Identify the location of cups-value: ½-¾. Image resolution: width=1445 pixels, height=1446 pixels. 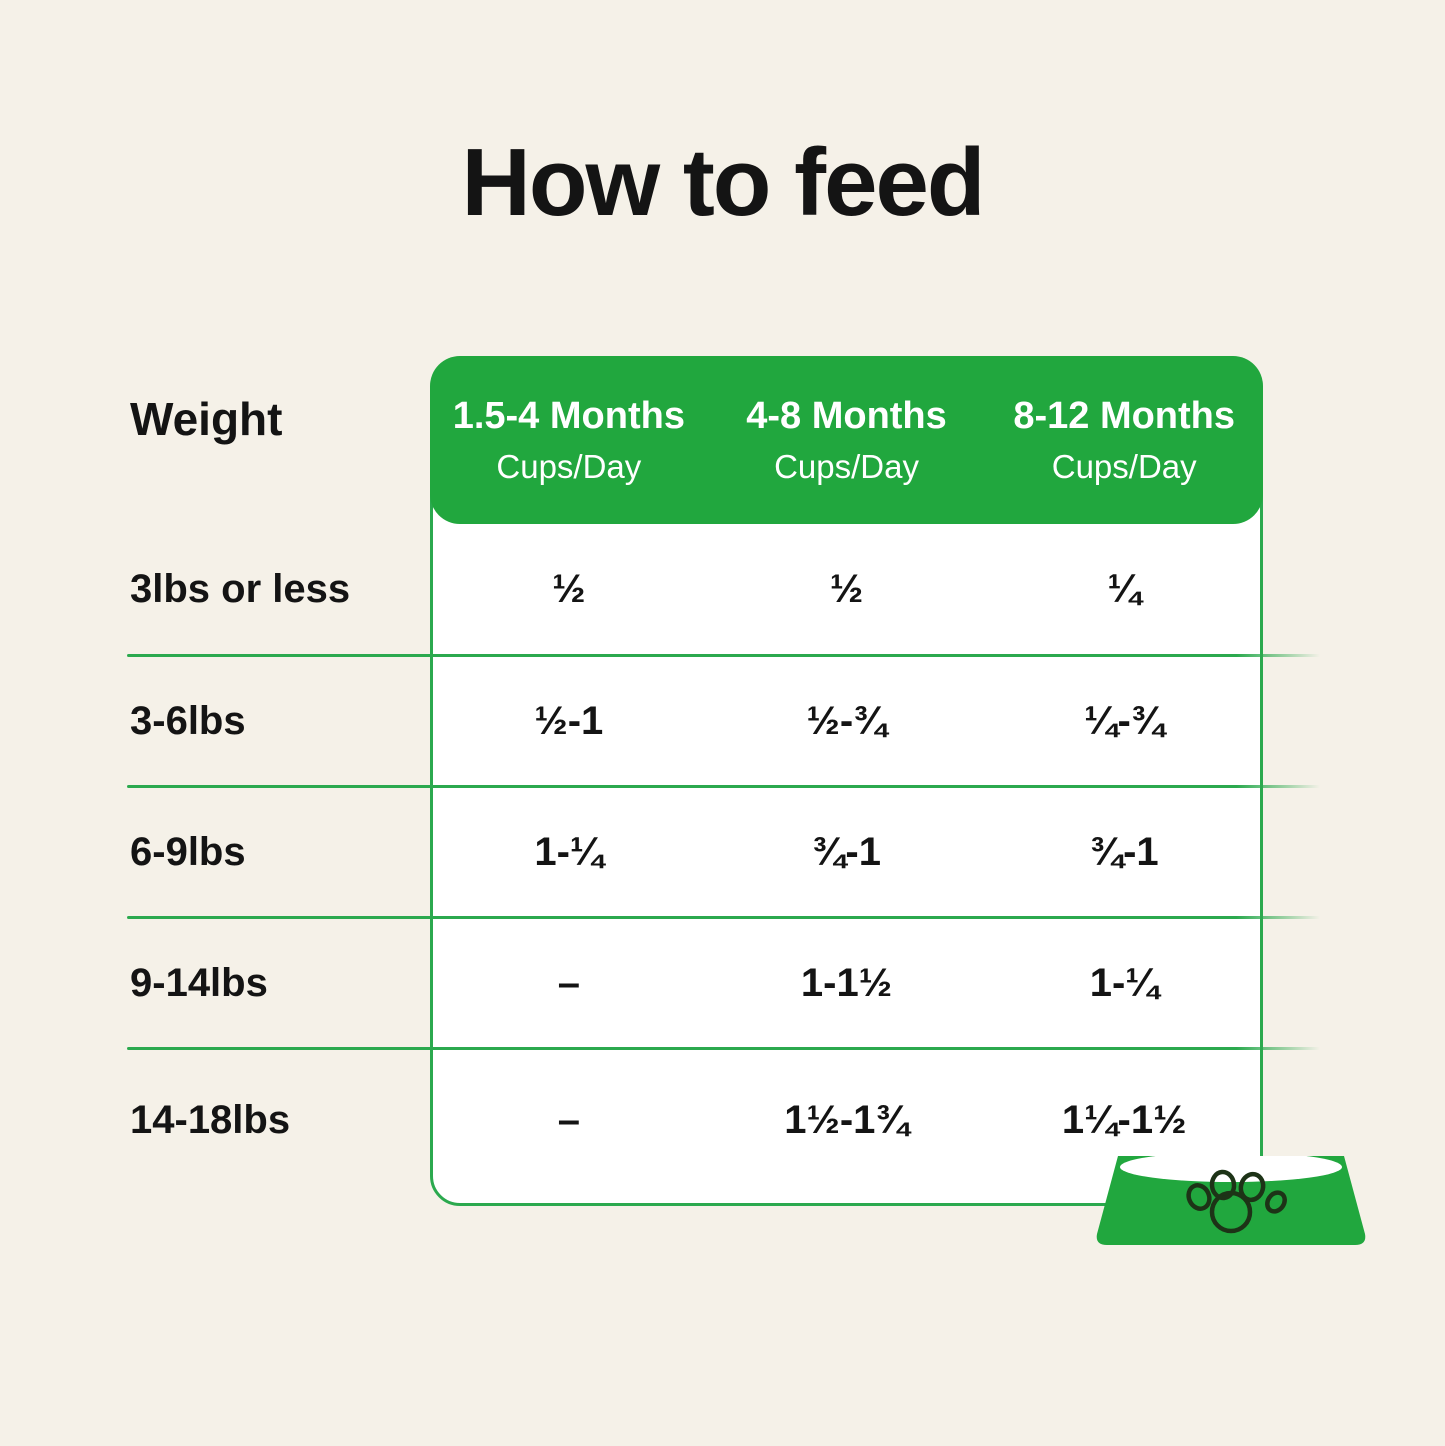
(846, 720).